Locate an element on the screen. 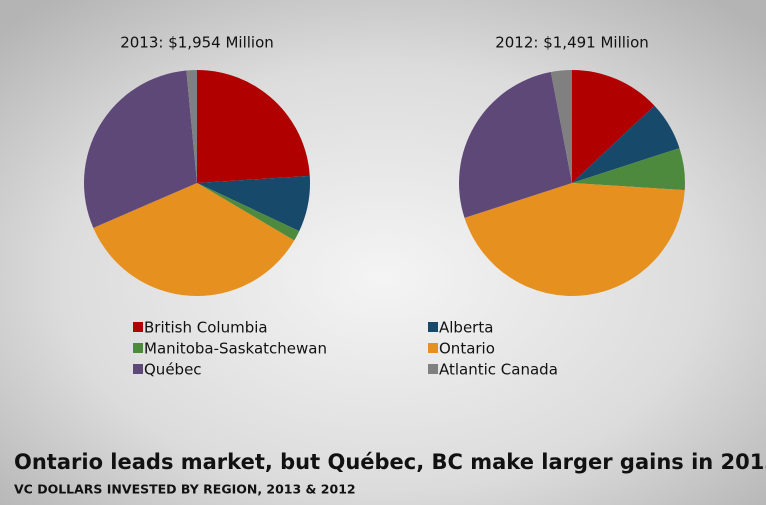  legend-label: British Columbia is located at coordinates (206, 328).